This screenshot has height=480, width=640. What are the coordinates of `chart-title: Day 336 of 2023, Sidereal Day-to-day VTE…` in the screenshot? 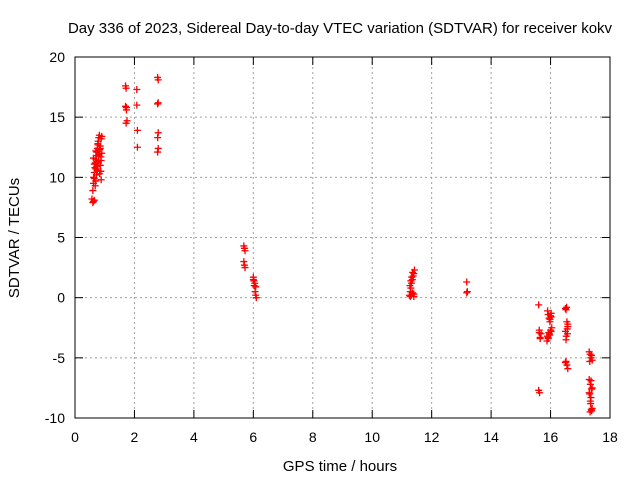 It's located at (340, 28).